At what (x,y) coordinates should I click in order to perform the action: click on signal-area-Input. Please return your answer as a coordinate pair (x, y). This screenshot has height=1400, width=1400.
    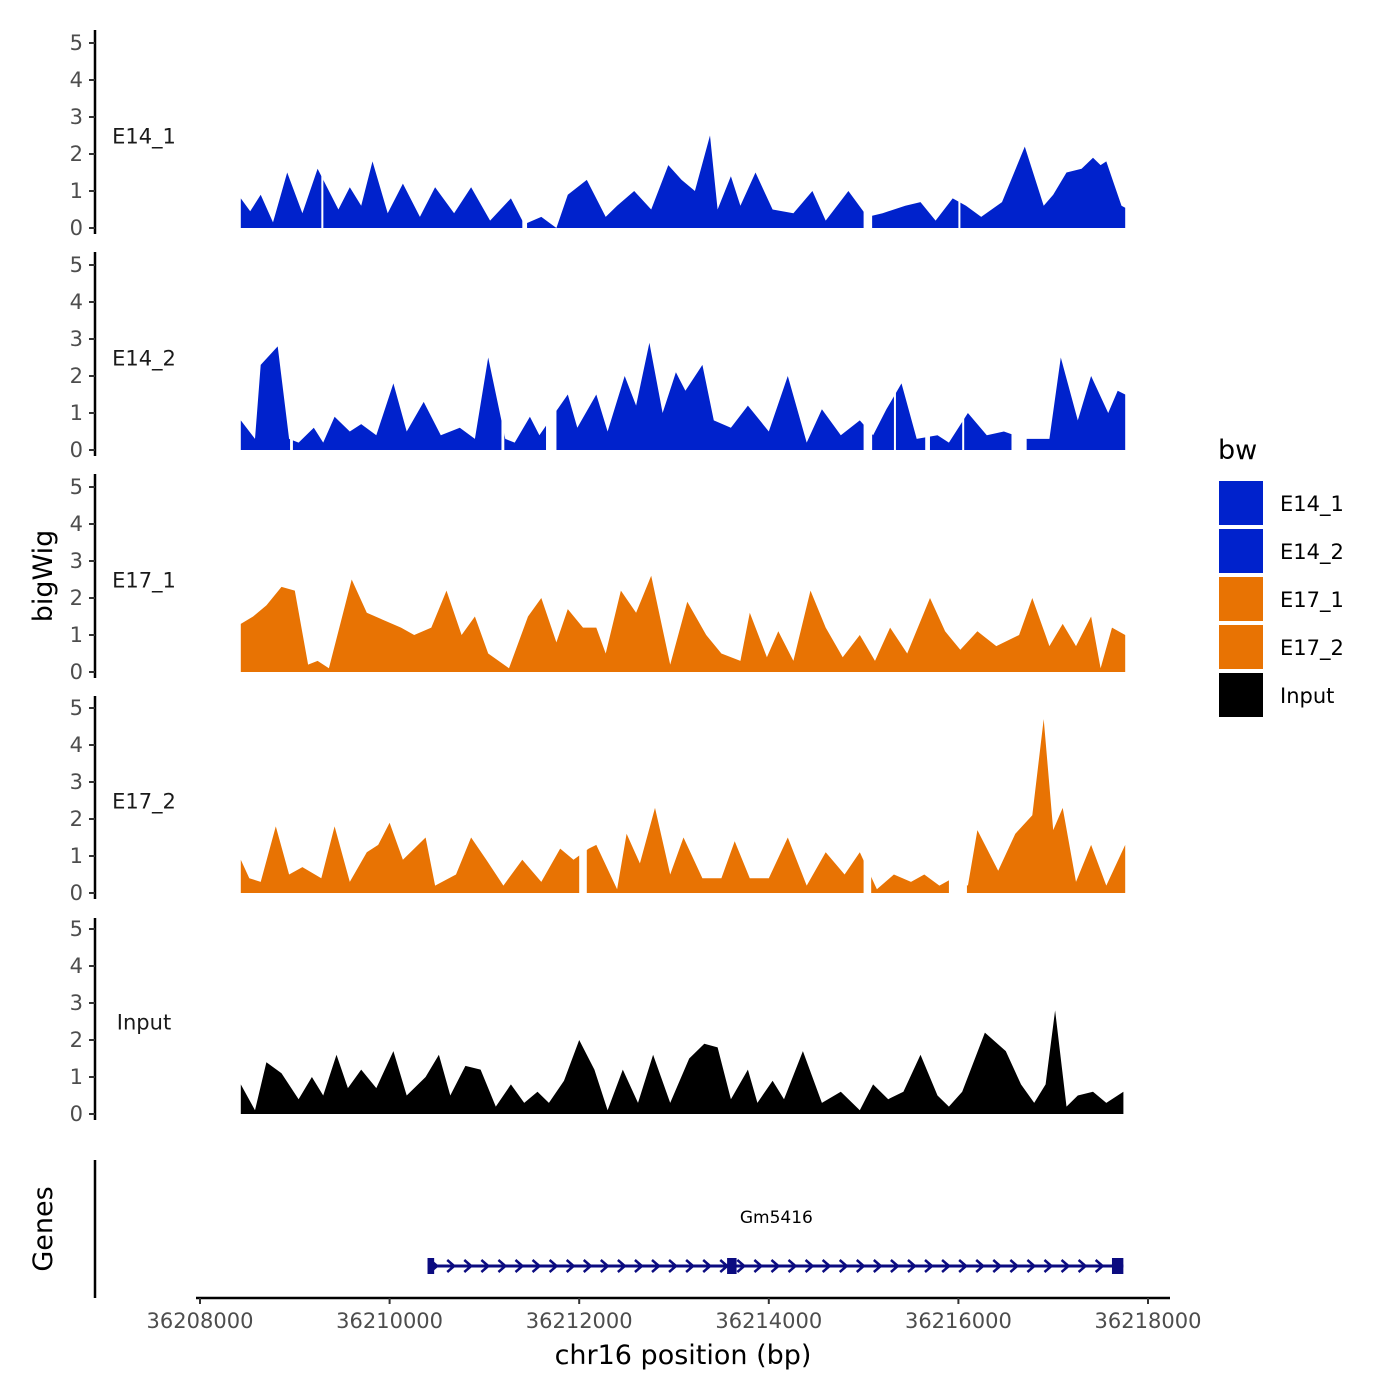
    Looking at the image, I should click on (682, 1062).